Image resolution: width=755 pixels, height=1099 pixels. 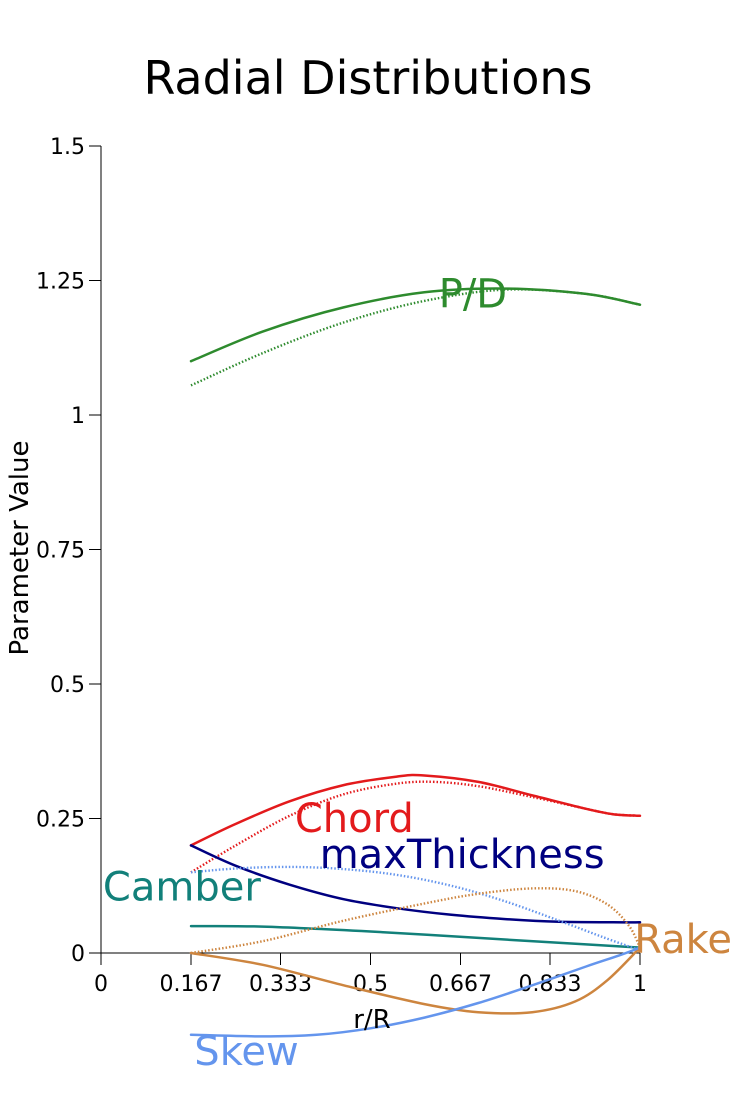 I want to click on y-tick-label: 0.5, so click(x=67, y=685).